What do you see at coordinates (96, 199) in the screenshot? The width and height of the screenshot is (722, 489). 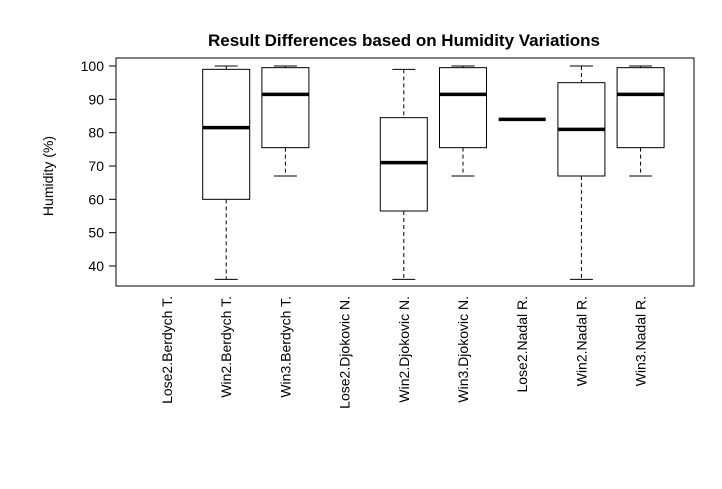 I see `y-tick-label: 60` at bounding box center [96, 199].